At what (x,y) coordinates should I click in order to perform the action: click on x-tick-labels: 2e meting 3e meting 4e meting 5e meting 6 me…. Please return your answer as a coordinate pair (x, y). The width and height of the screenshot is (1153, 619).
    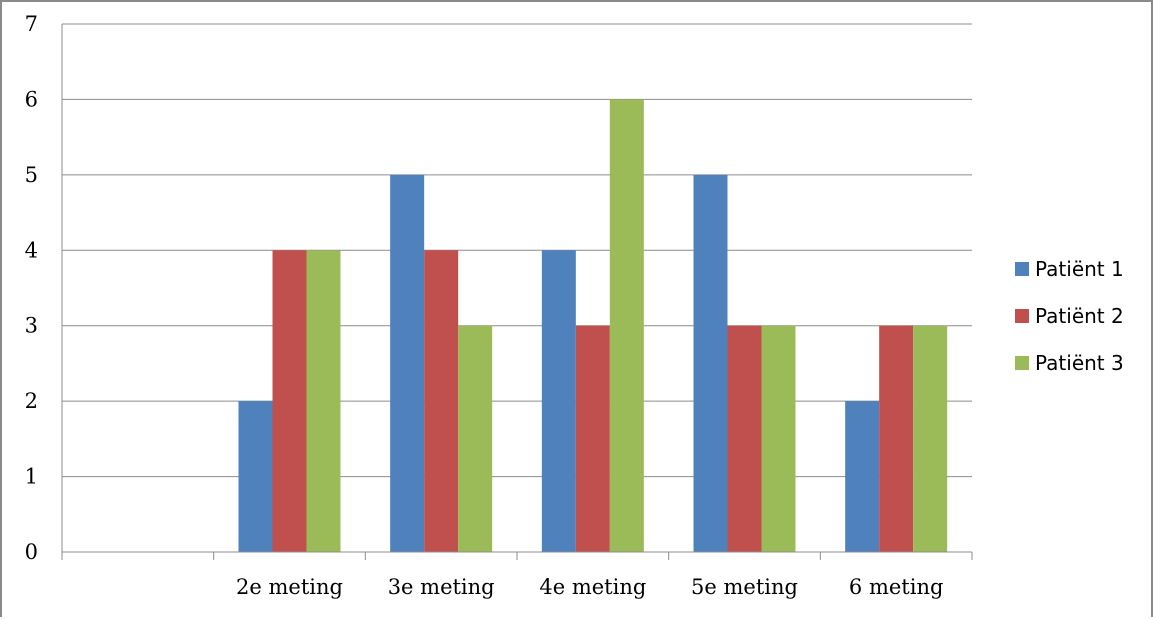
    Looking at the image, I should click on (589, 587).